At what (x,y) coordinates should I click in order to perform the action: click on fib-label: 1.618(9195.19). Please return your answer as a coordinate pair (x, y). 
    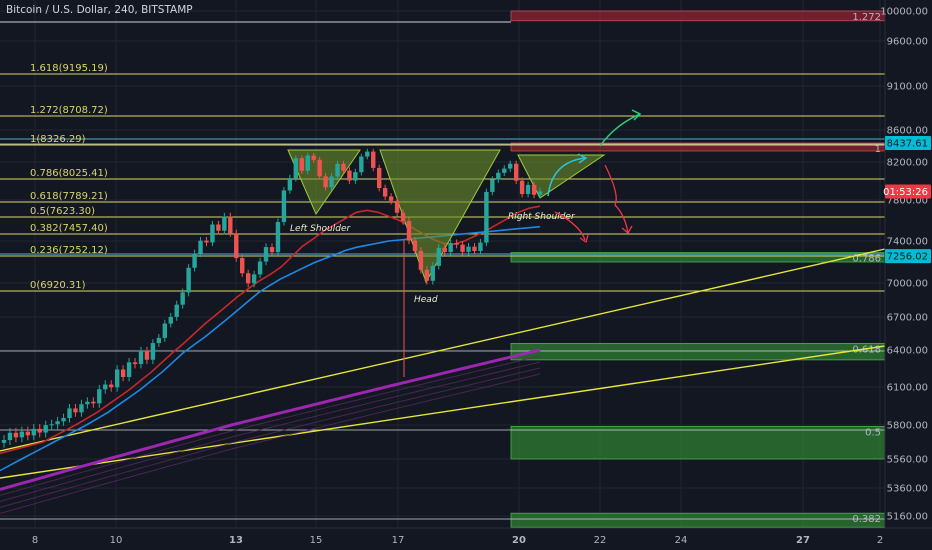
    Looking at the image, I should click on (69, 68).